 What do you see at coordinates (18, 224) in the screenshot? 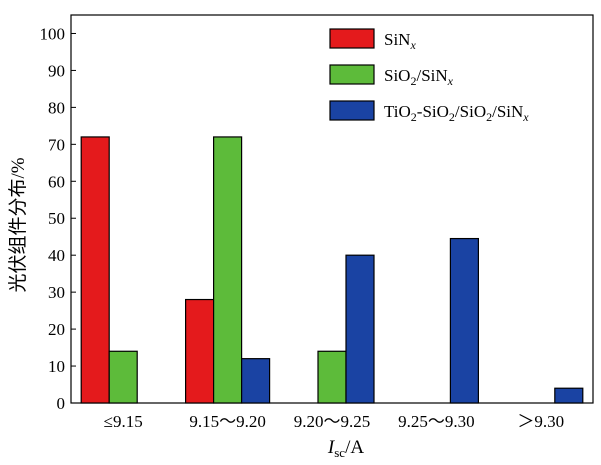
I see `y-axis-title: 光伏组件分布/%` at bounding box center [18, 224].